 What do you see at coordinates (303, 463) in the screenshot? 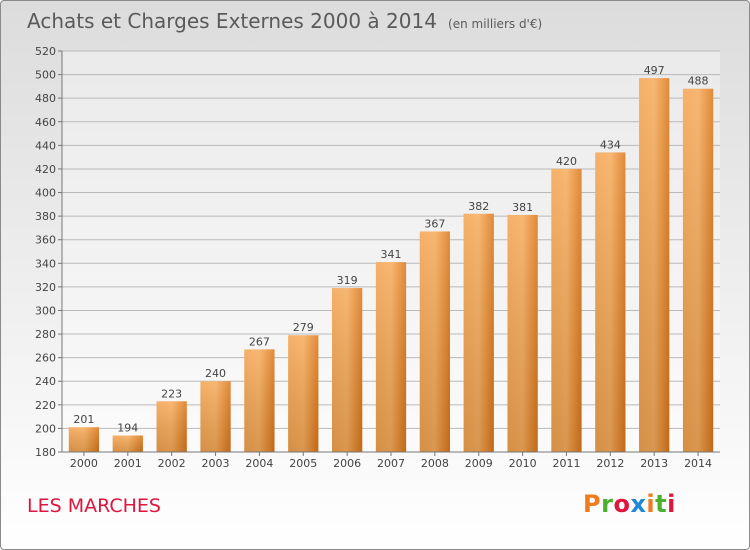
I see `x-tick-label: 2005` at bounding box center [303, 463].